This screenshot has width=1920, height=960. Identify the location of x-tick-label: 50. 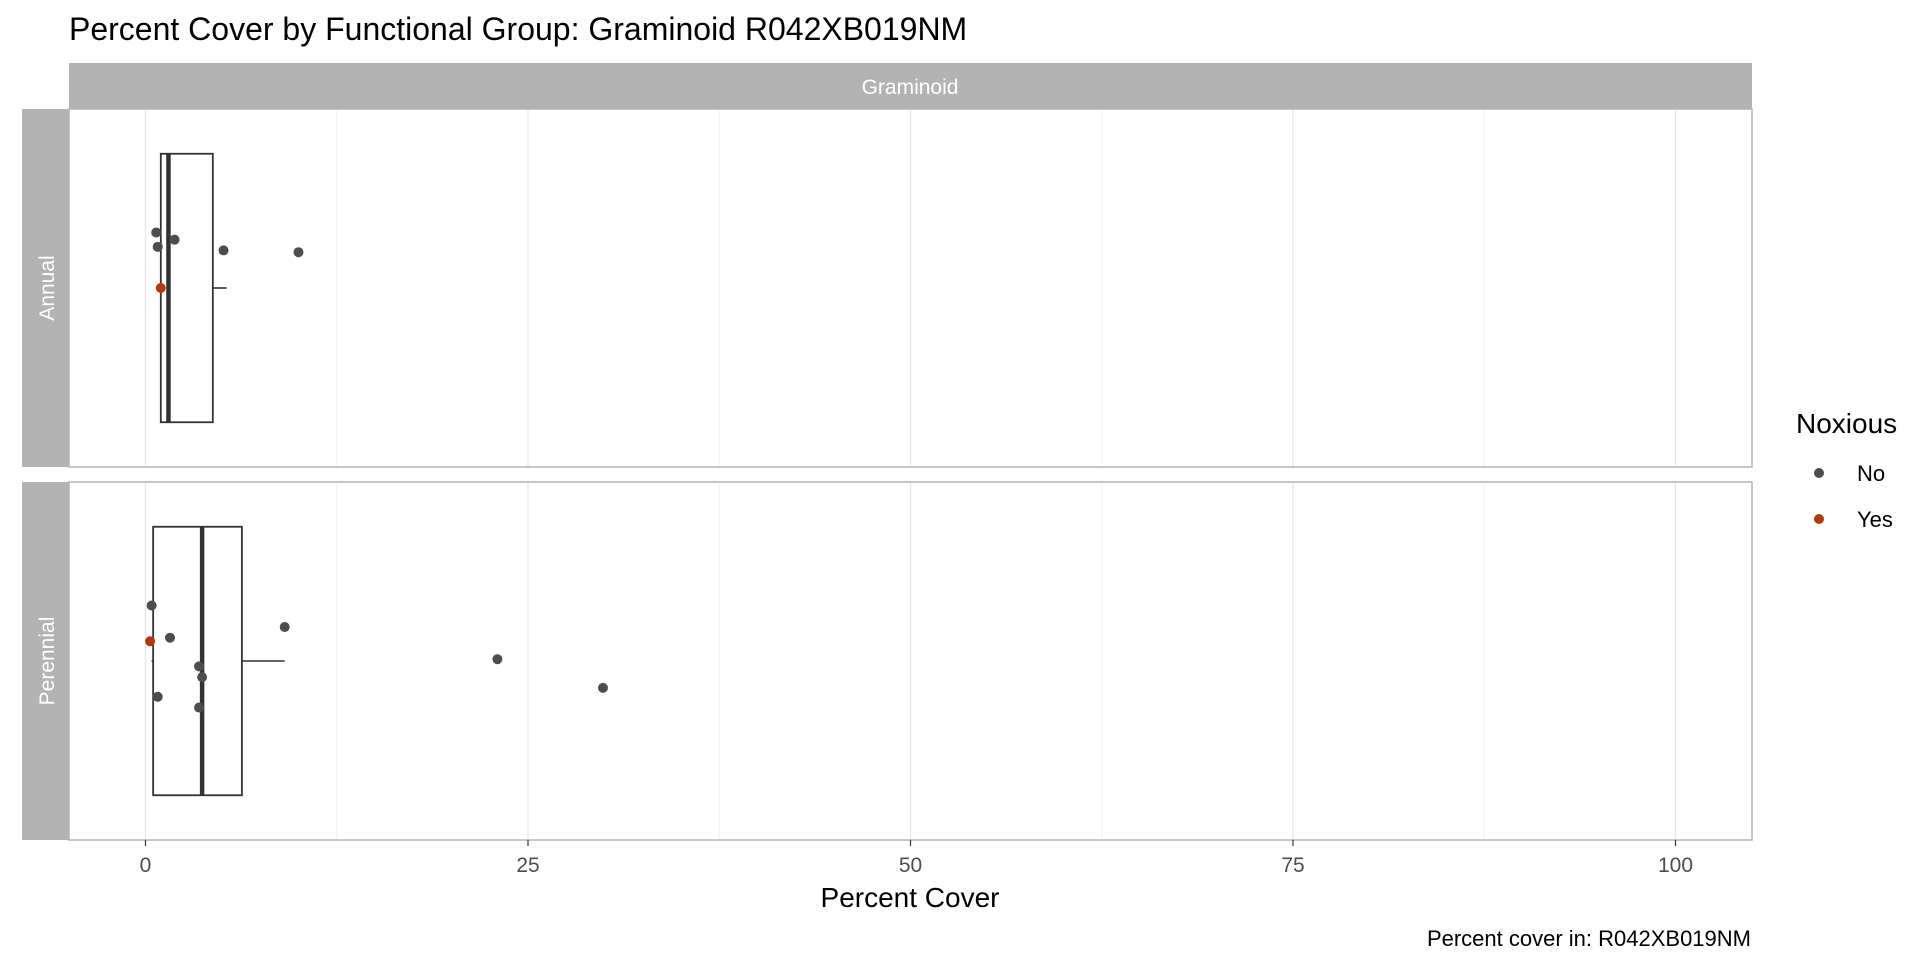
(910, 865).